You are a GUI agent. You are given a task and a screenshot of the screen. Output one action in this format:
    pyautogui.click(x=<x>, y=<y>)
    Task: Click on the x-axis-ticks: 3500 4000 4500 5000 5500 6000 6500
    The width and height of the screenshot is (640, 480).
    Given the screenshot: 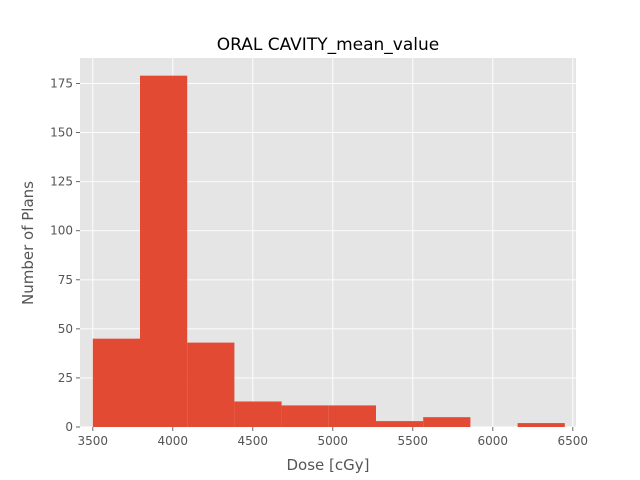 What is the action you would take?
    pyautogui.click(x=333, y=437)
    